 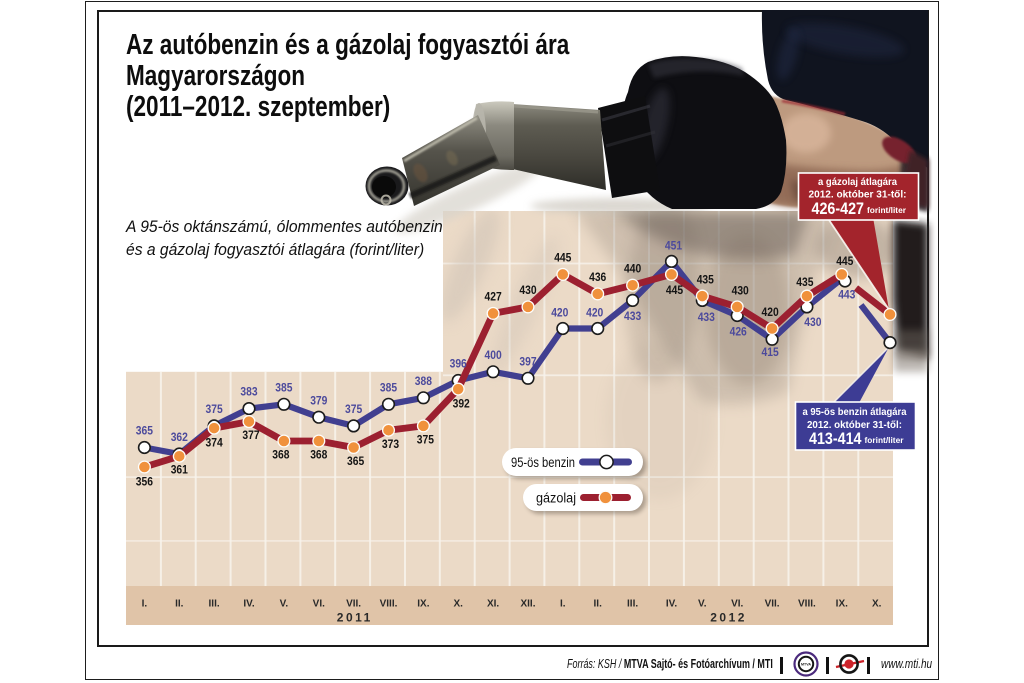 What do you see at coordinates (493, 356) in the screenshot?
I see `svg-text: 400` at bounding box center [493, 356].